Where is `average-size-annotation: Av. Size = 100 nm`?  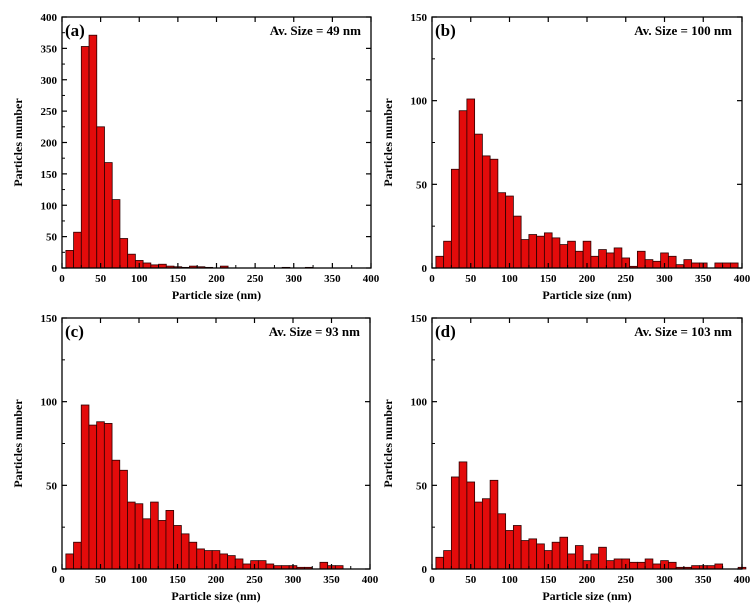
average-size-annotation: Av. Size = 100 nm is located at coordinates (683, 30).